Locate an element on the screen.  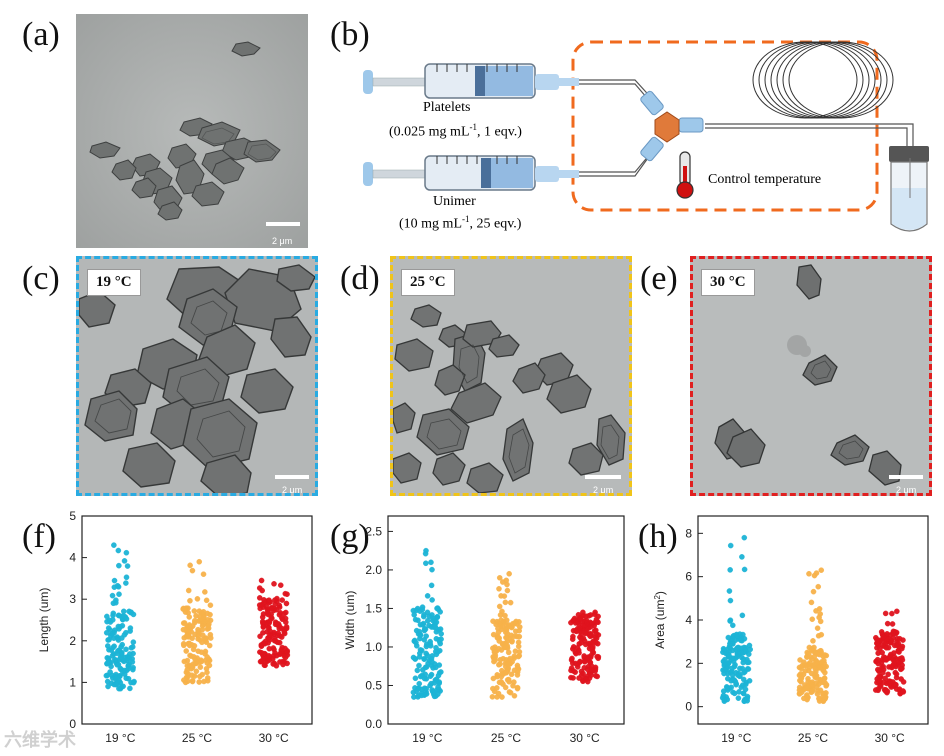
y-axis-label: Length (um) is located at coordinates (44, 620).